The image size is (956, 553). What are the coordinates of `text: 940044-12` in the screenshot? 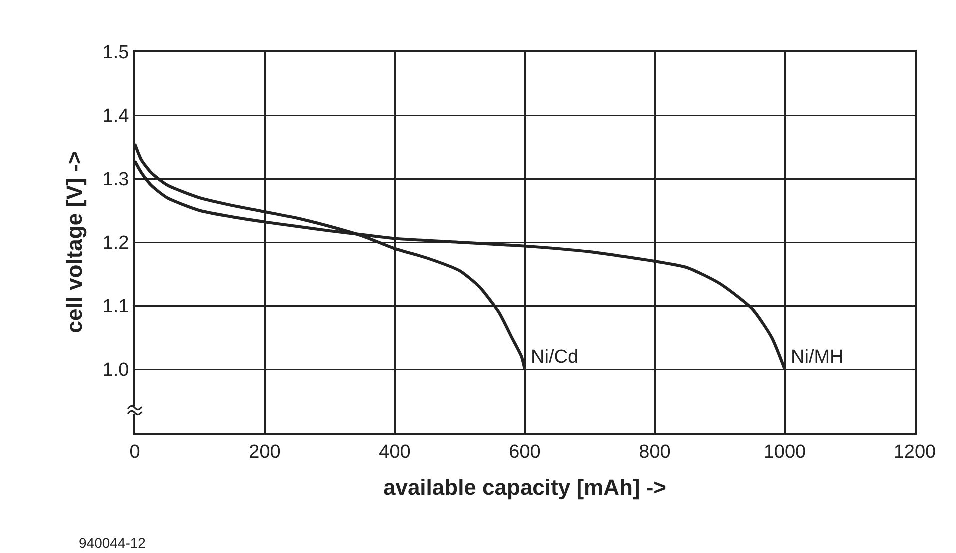 It's located at (112, 543).